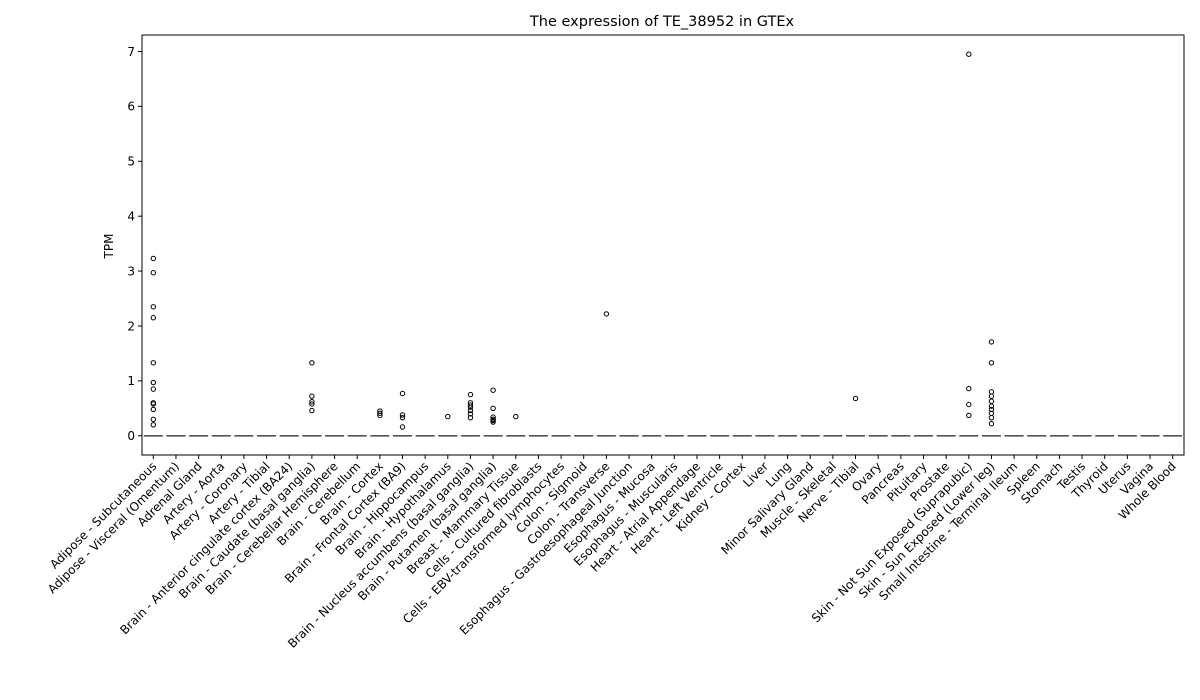 The height and width of the screenshot is (700, 1200). I want to click on y-tick-label: 1, so click(131, 381).